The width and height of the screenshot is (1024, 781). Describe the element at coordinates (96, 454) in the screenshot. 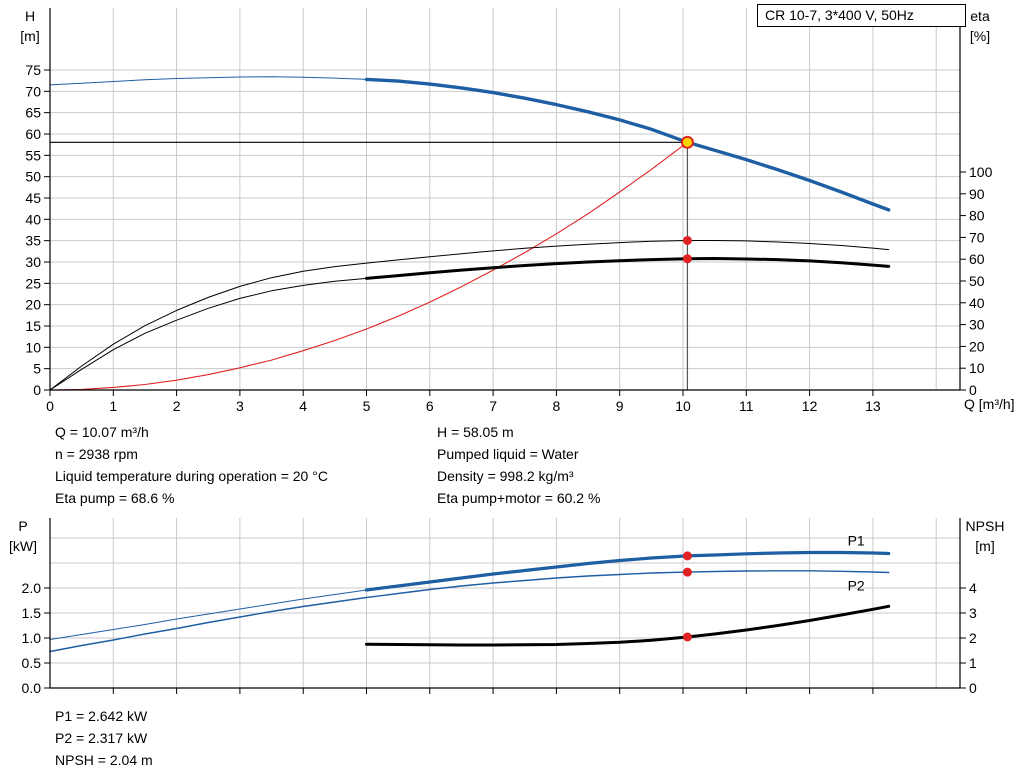

I see `info-speed: n = 2938 rpm` at that location.